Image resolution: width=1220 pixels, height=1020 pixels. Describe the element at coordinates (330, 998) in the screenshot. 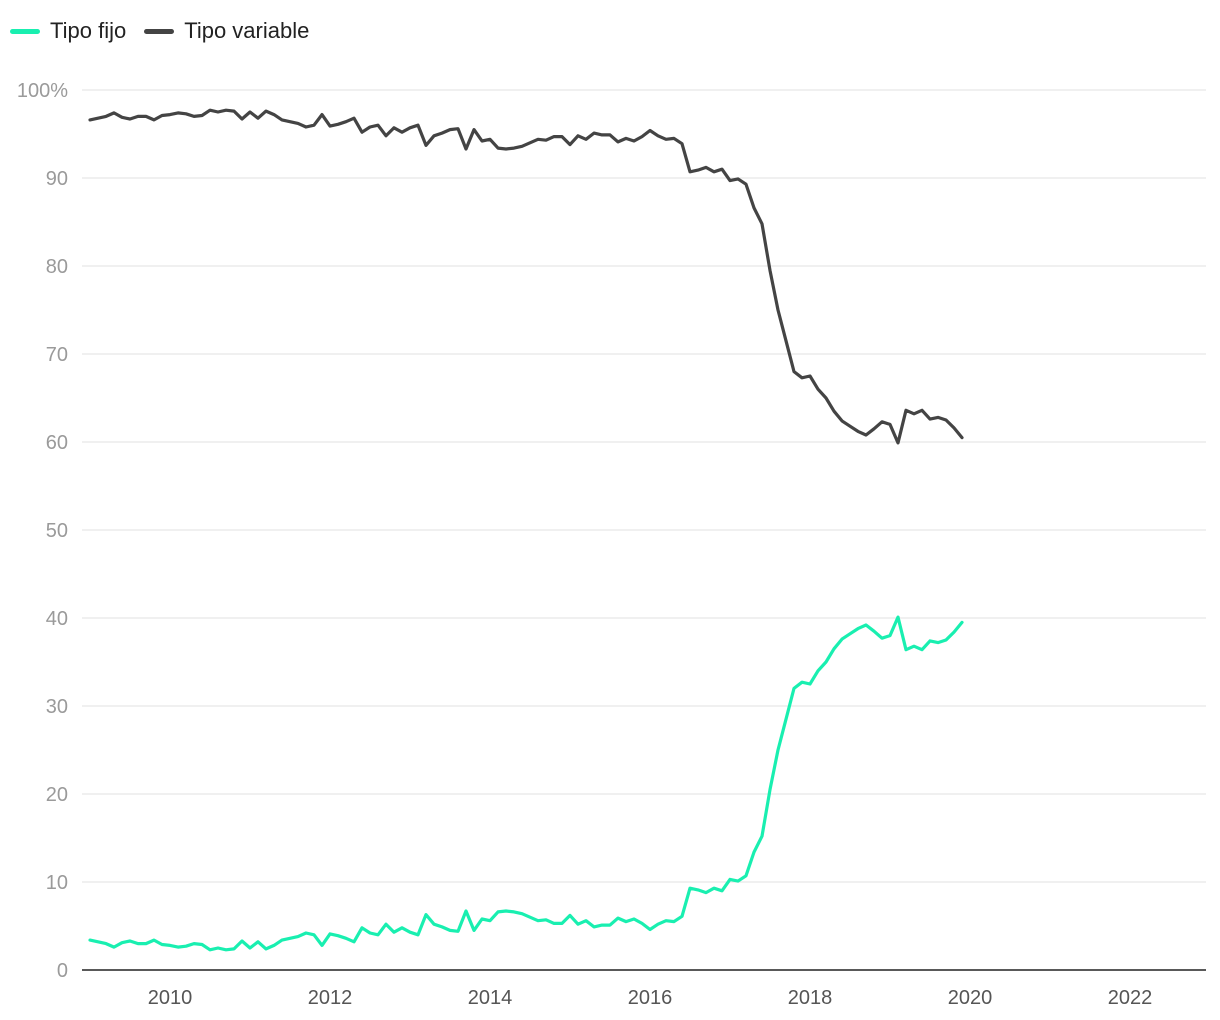

I see `x-tick-label: 2012` at that location.